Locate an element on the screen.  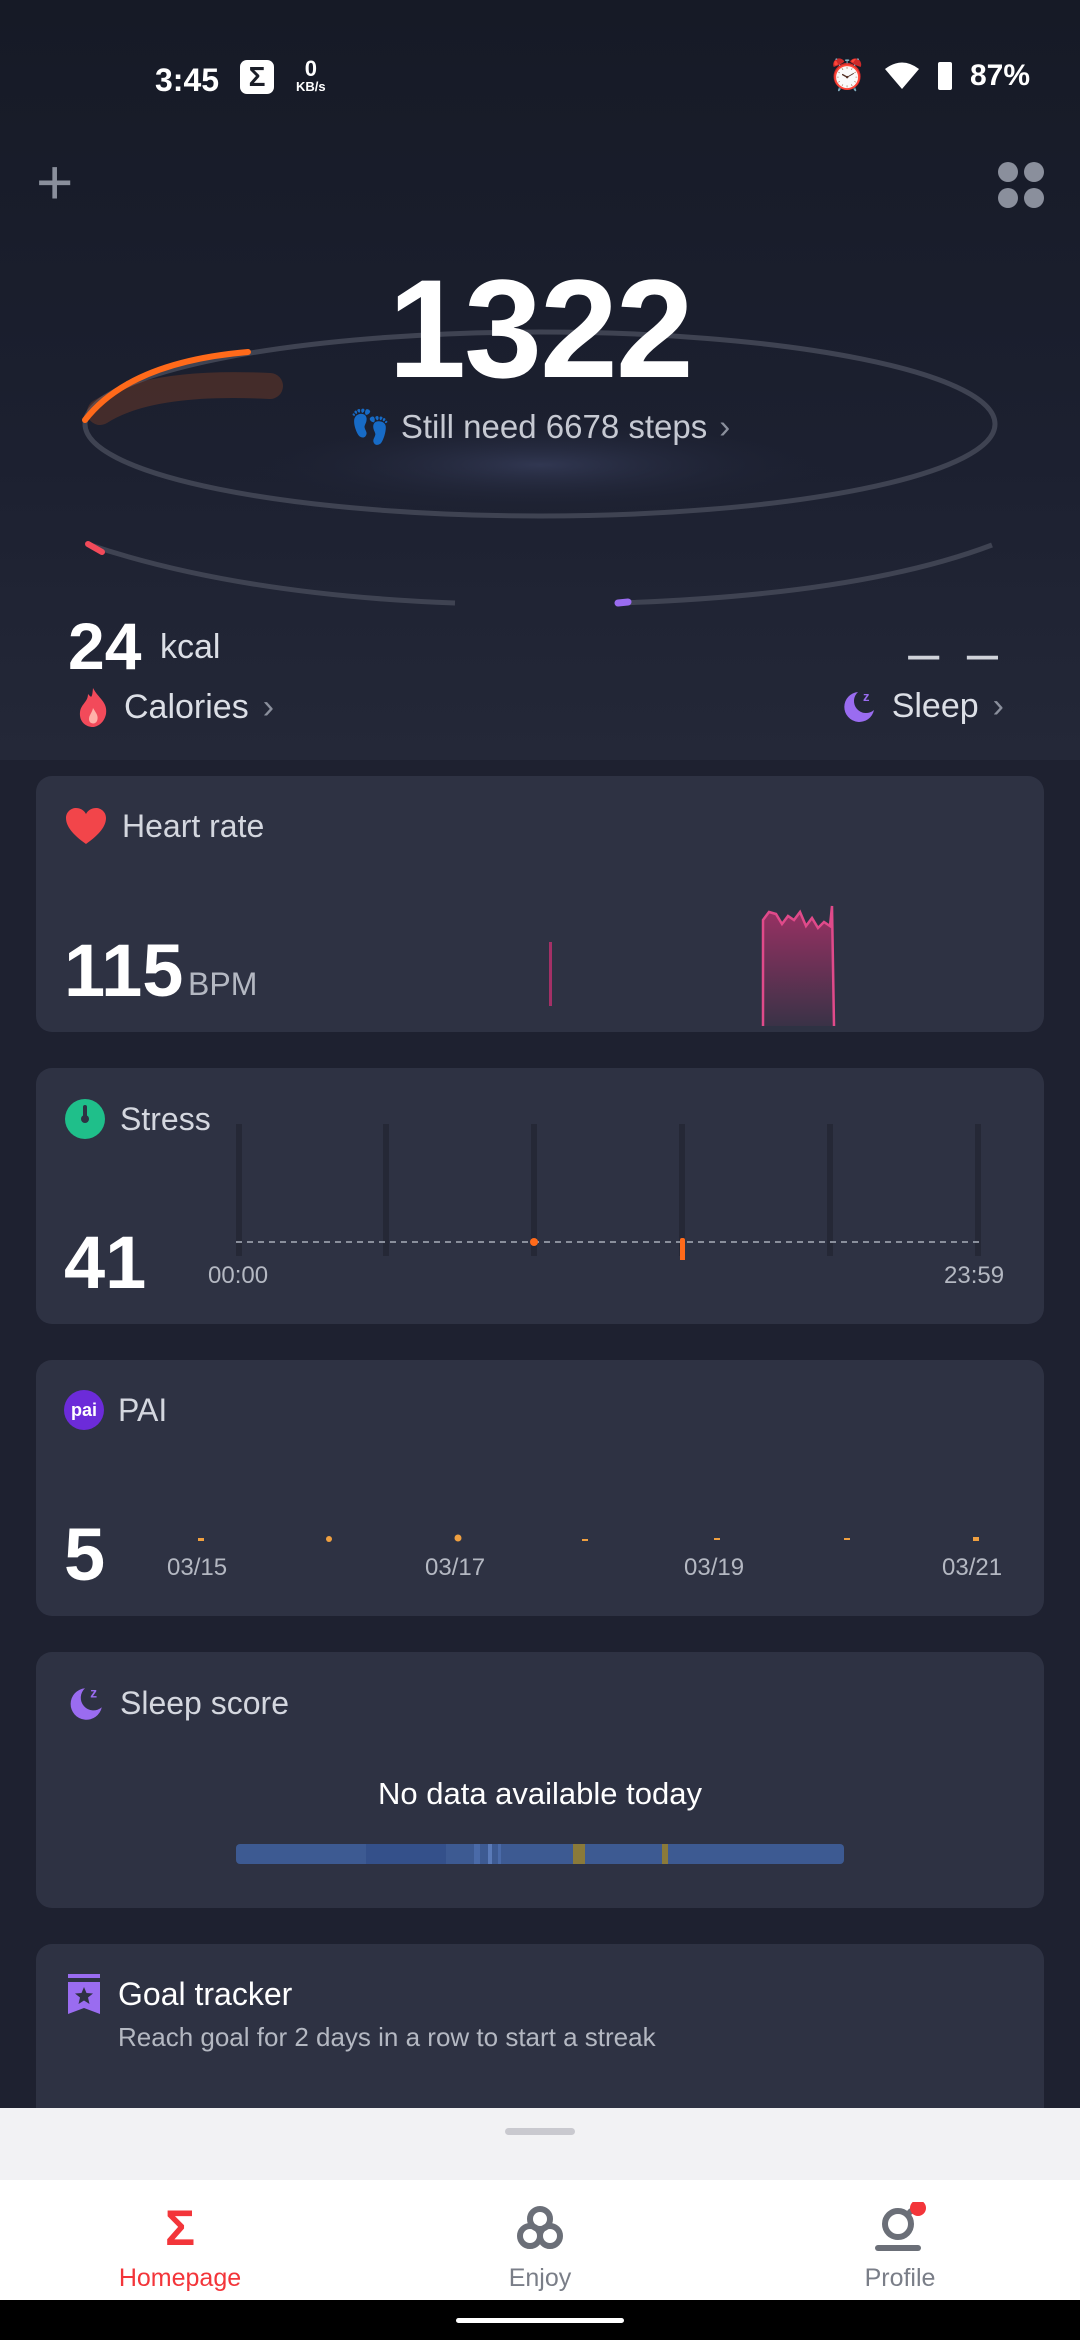
nav-homepage: Σ Homepage is located at coordinates (180, 2240).